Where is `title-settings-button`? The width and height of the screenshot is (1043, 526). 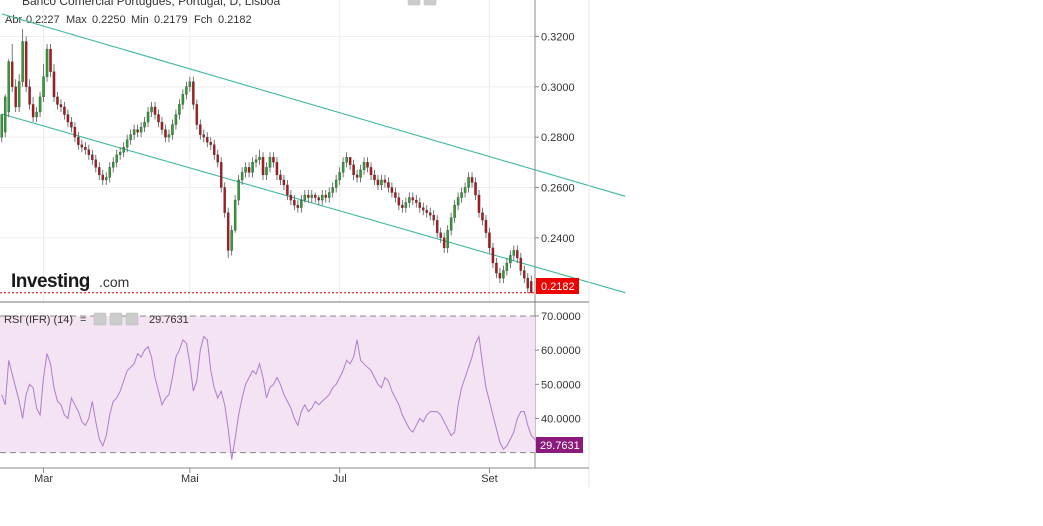
title-settings-button is located at coordinates (414, 3).